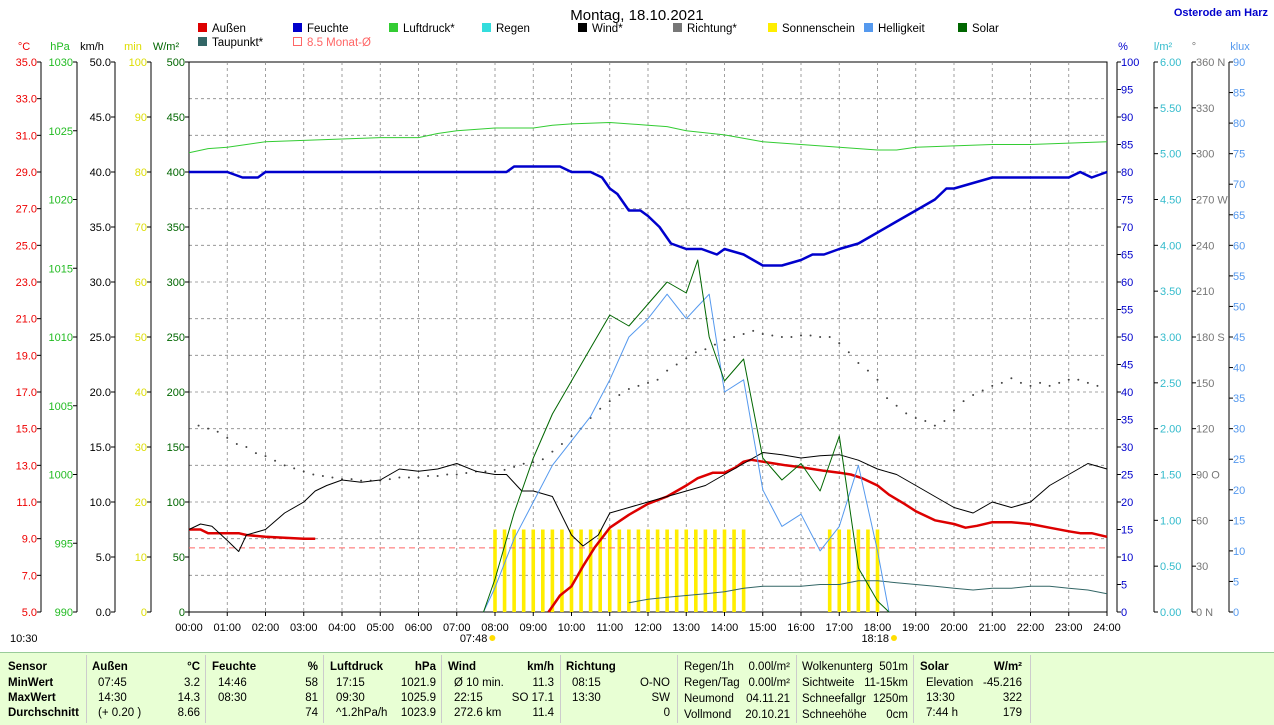  What do you see at coordinates (468, 698) in the screenshot?
I see `footer-time: 22:15` at bounding box center [468, 698].